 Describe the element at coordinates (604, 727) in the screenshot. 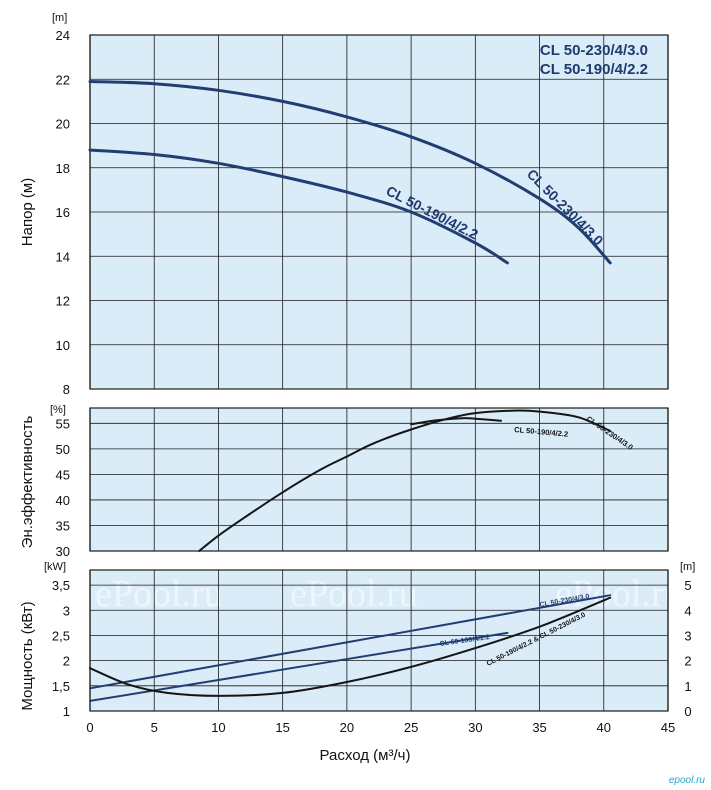

I see `x-tick-label: 40` at that location.